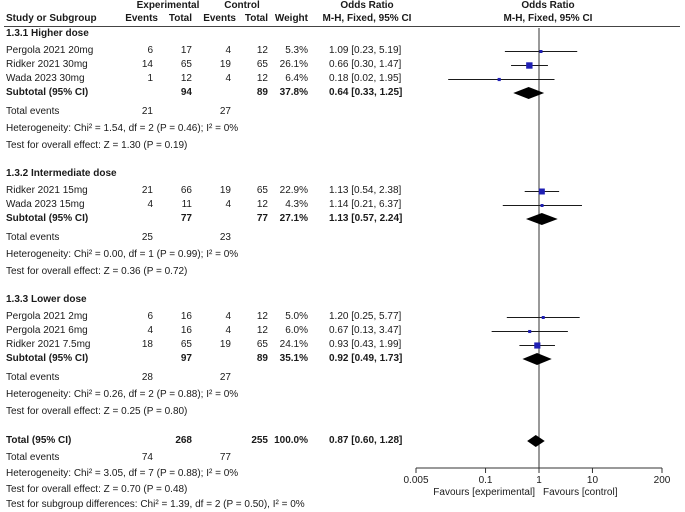 This screenshot has width=685, height=512. What do you see at coordinates (593, 480) in the screenshot?
I see `x-tick-label: 10` at bounding box center [593, 480].